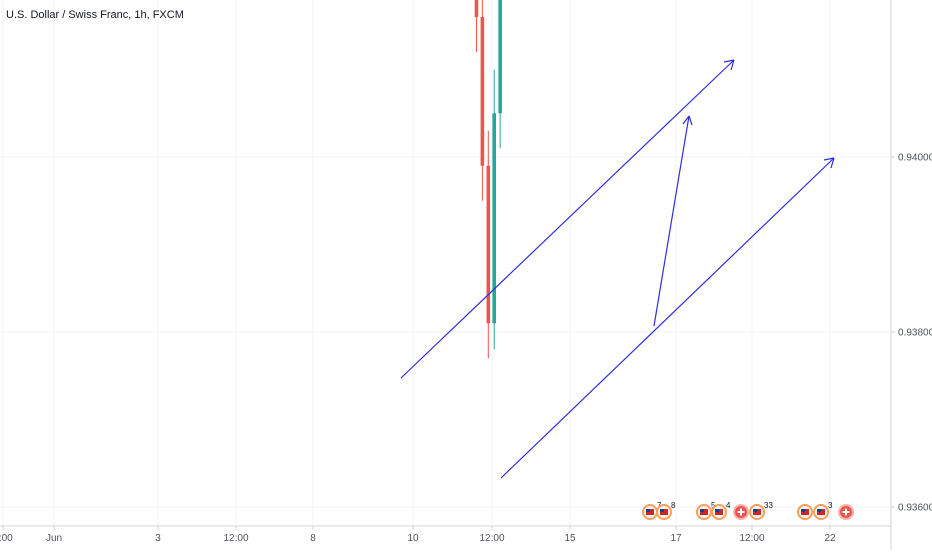  What do you see at coordinates (676, 538) in the screenshot?
I see `time-tick-label: 17` at bounding box center [676, 538].